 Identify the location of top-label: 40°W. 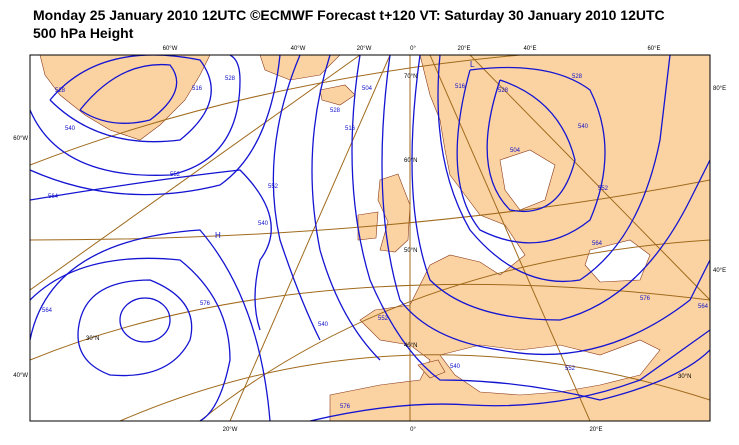
(298, 49).